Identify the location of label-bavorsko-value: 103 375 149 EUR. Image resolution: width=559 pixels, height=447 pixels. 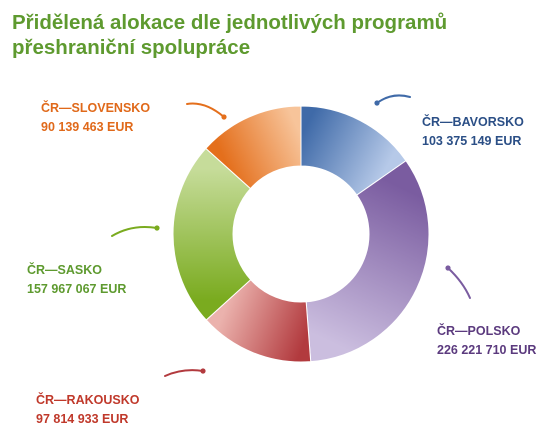
(472, 141).